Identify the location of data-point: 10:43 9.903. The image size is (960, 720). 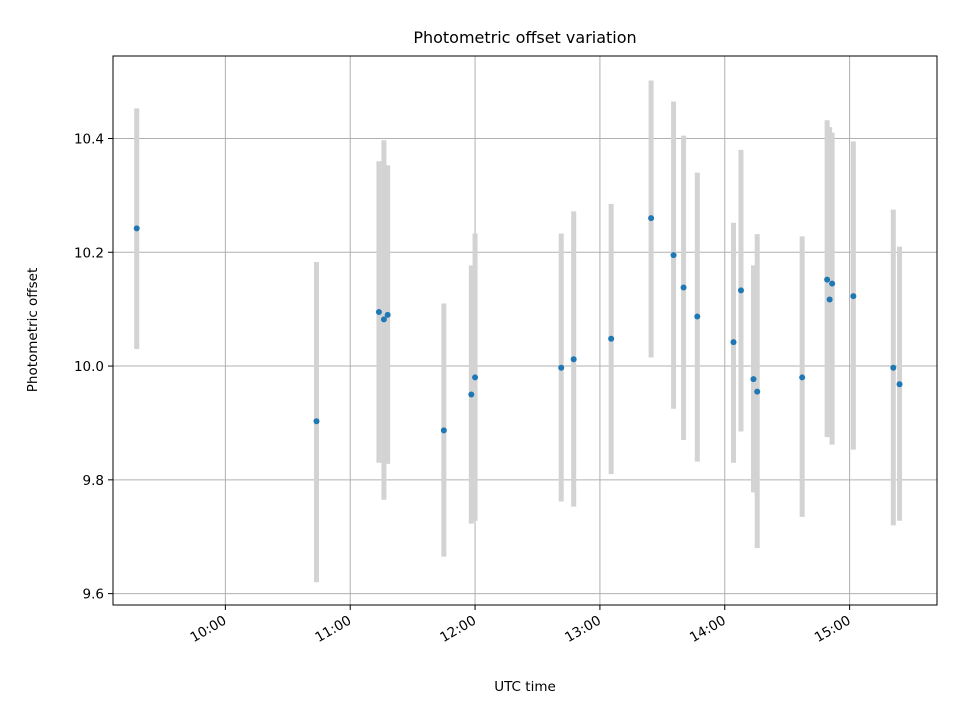
(316, 421).